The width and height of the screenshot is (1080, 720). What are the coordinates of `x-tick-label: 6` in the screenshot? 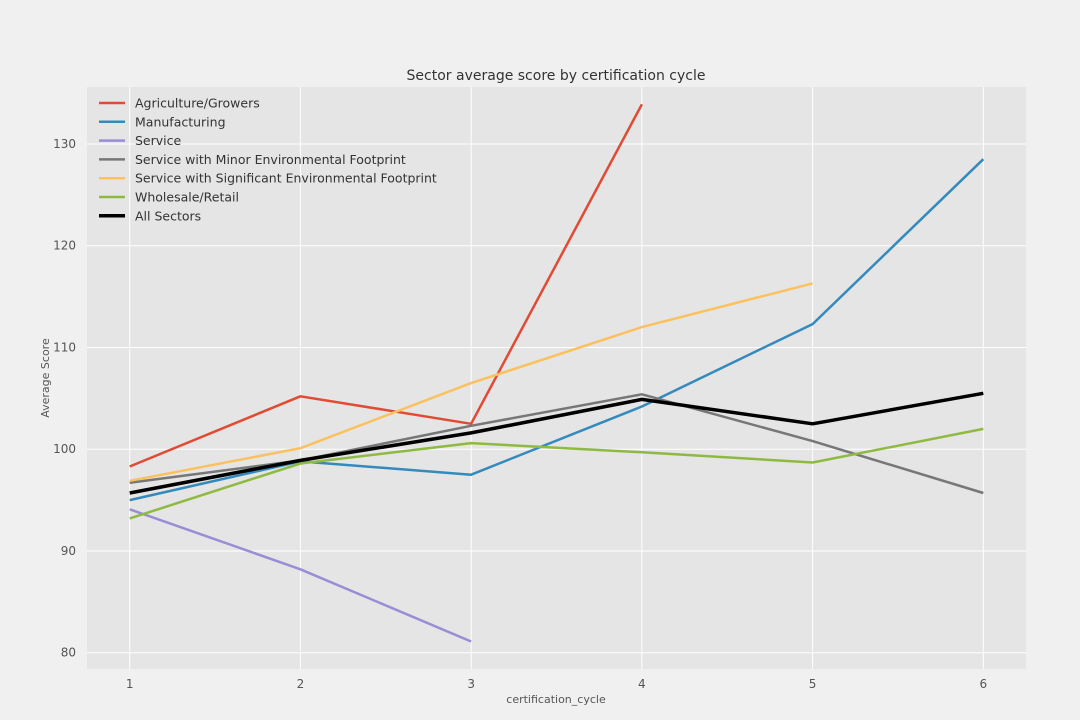 It's located at (983, 684).